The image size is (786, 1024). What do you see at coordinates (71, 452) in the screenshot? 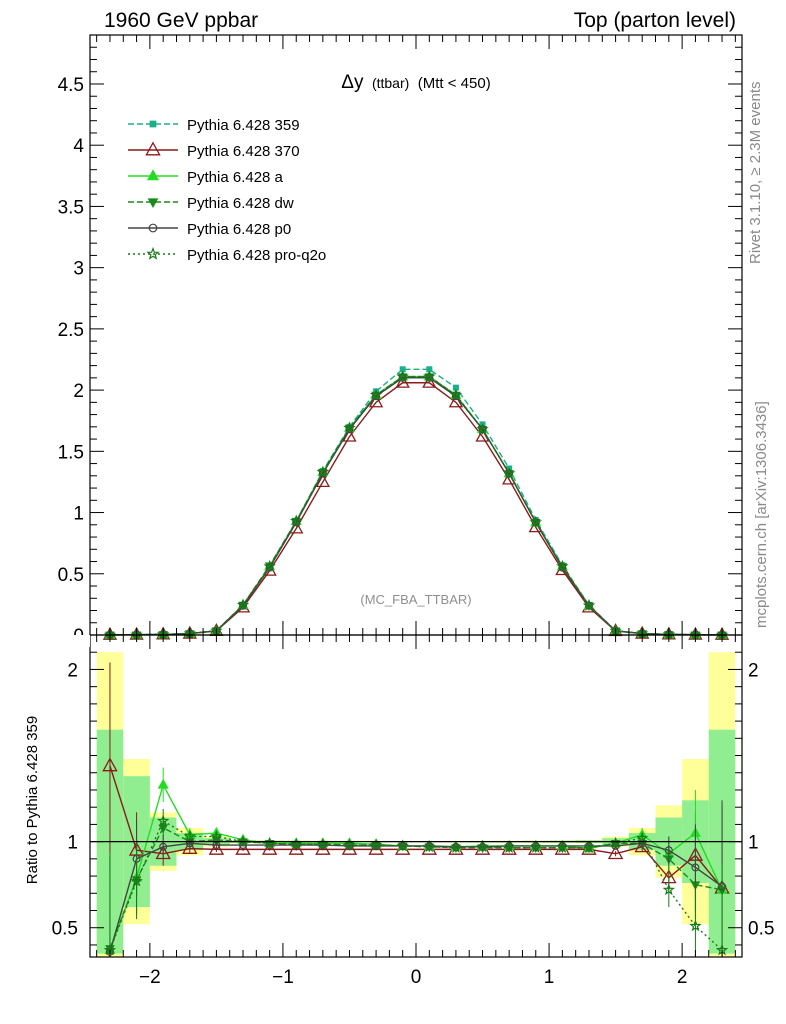
I see `main-ytick-label: 1.5` at bounding box center [71, 452].